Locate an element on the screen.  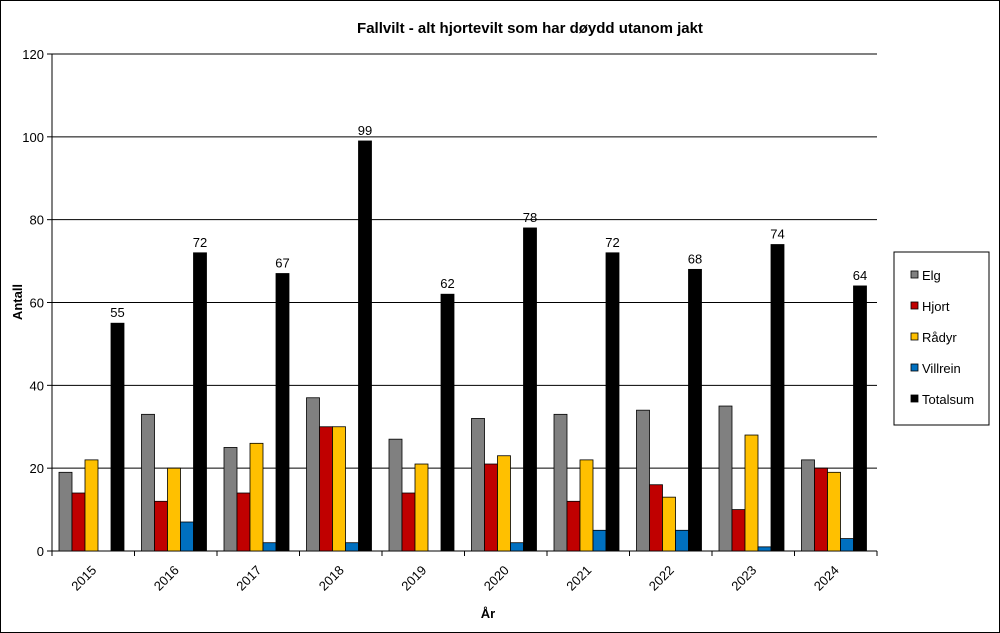
data-label-2021: 72 is located at coordinates (612, 242).